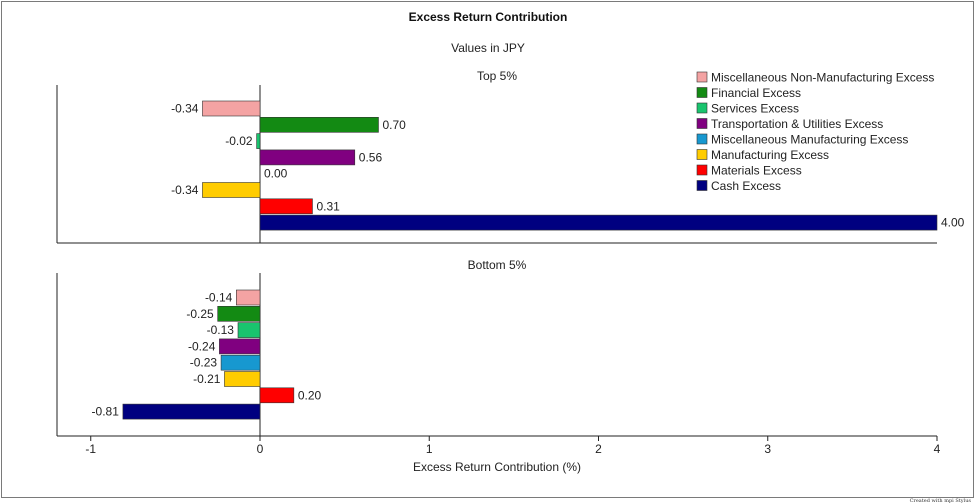 This screenshot has height=504, width=977. I want to click on data-label-0-3: 0.56, so click(371, 157).